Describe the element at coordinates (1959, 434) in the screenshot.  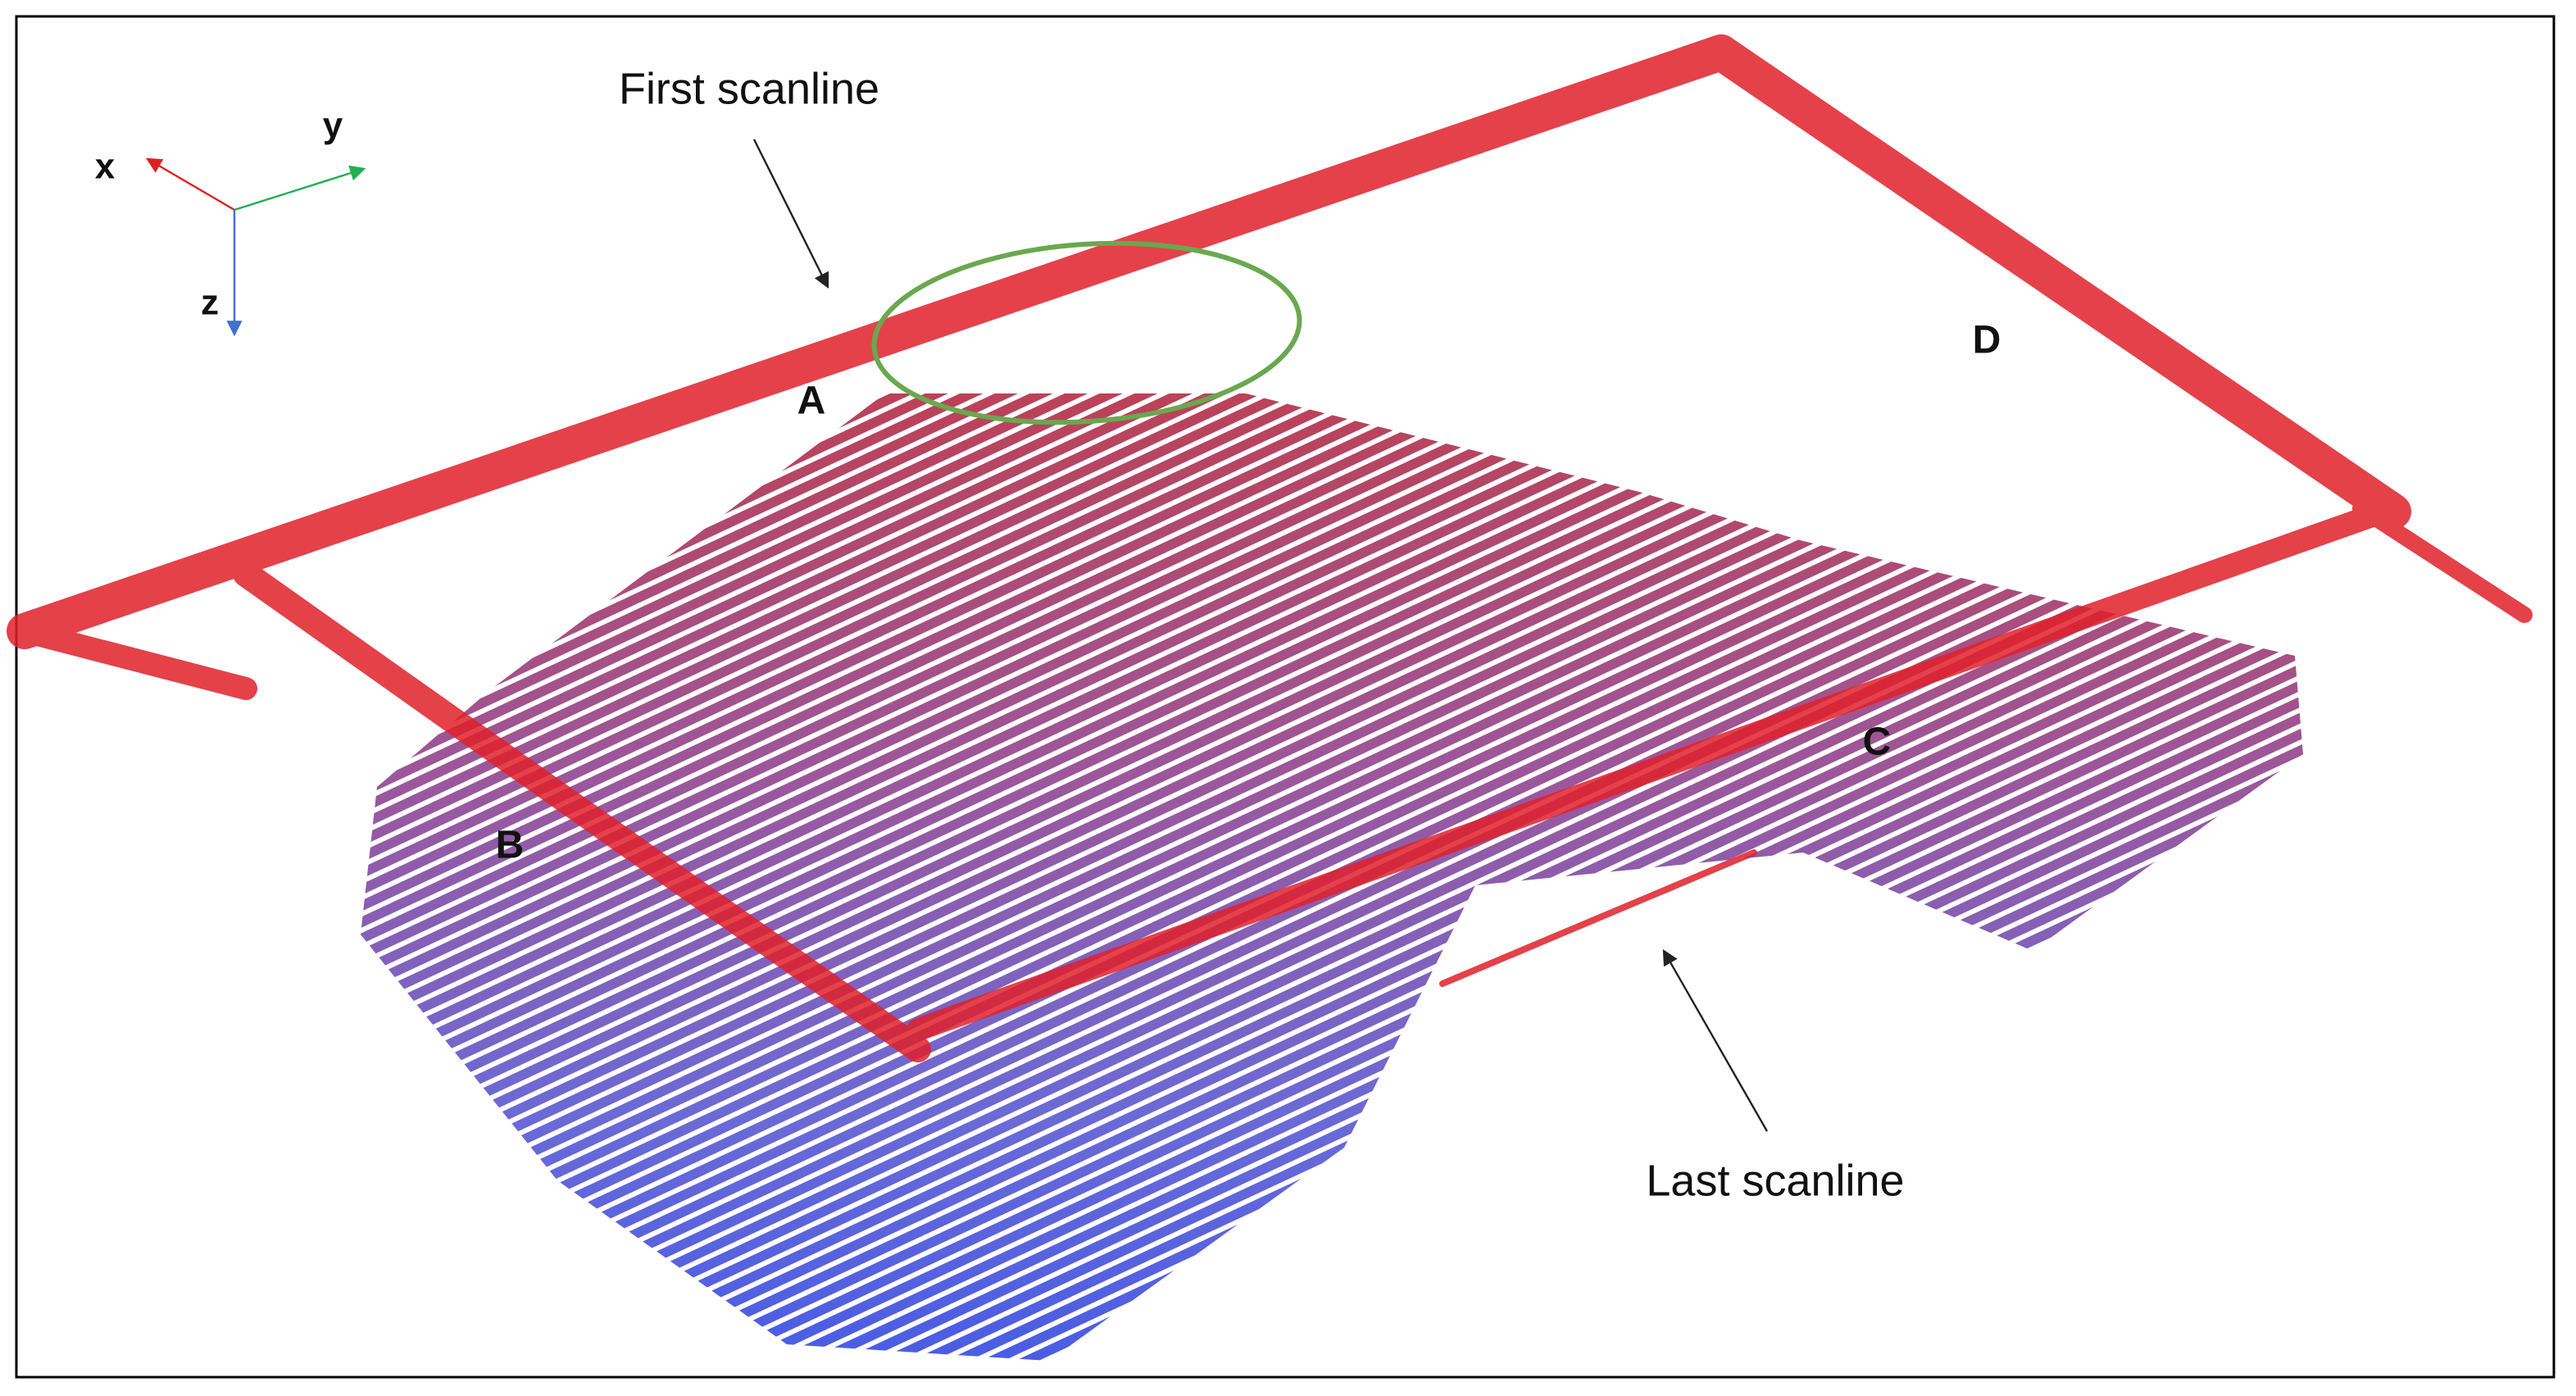
I see `hole` at that location.